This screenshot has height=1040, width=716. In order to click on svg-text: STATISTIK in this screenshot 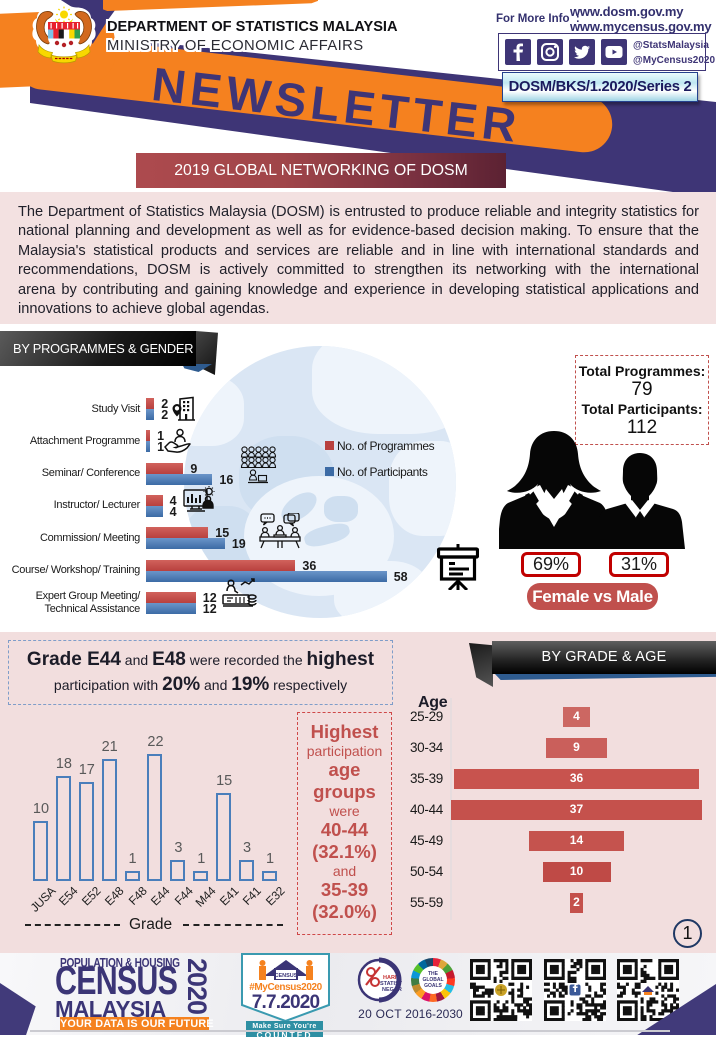, I will do `click(391, 984)`.